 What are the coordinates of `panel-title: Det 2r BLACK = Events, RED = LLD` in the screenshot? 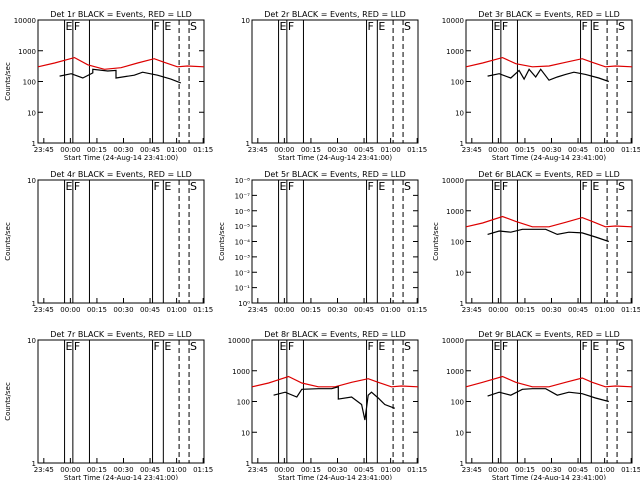 It's located at (335, 14).